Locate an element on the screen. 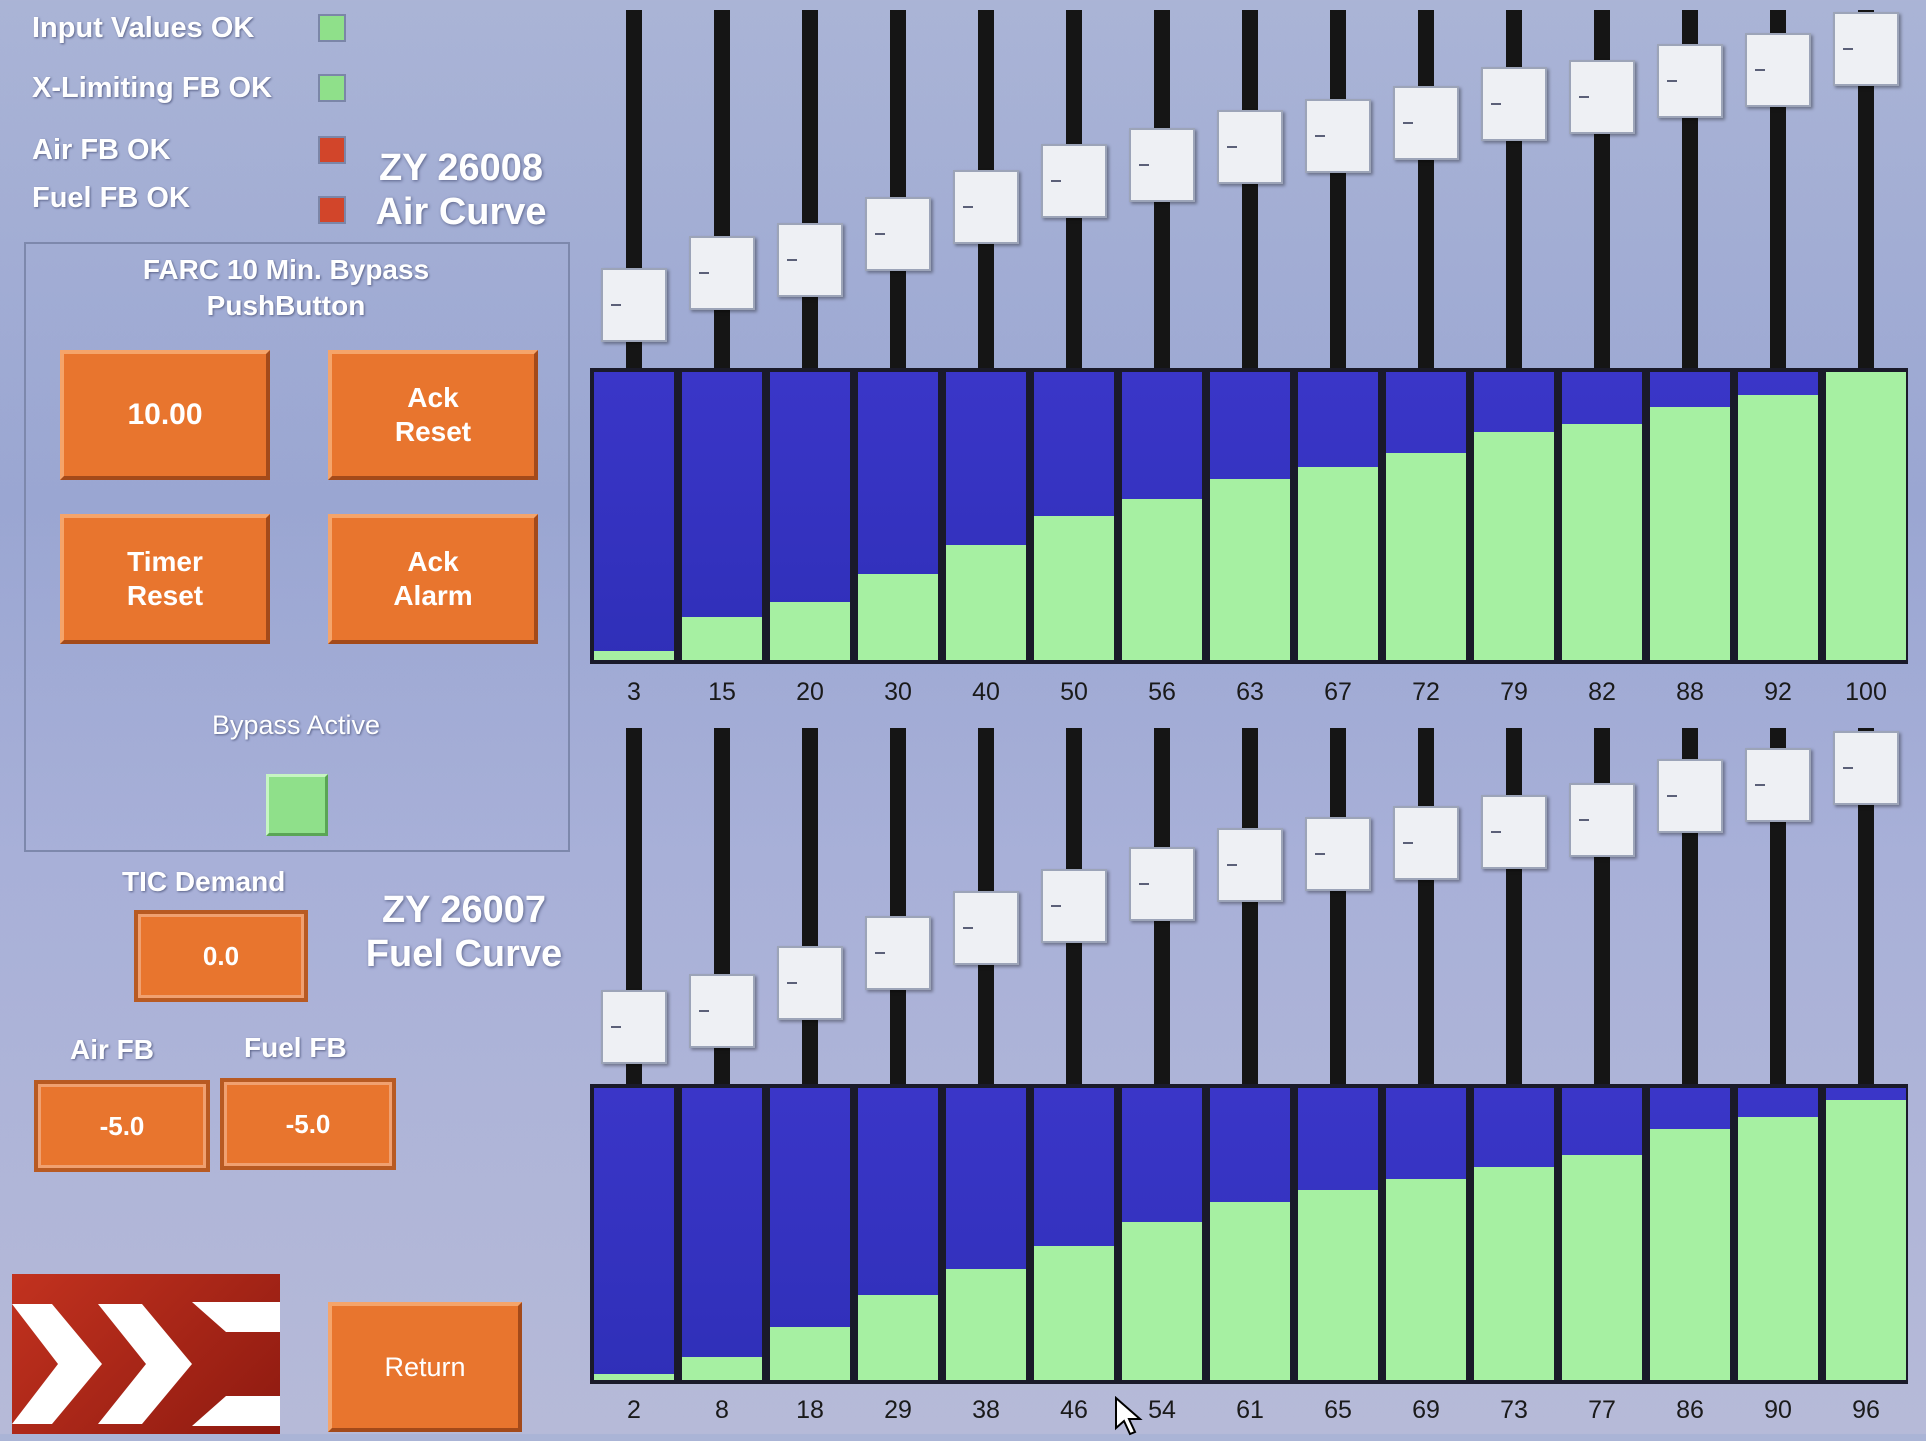  fuel_curve-value-label-5: 46 is located at coordinates (1074, 1410).